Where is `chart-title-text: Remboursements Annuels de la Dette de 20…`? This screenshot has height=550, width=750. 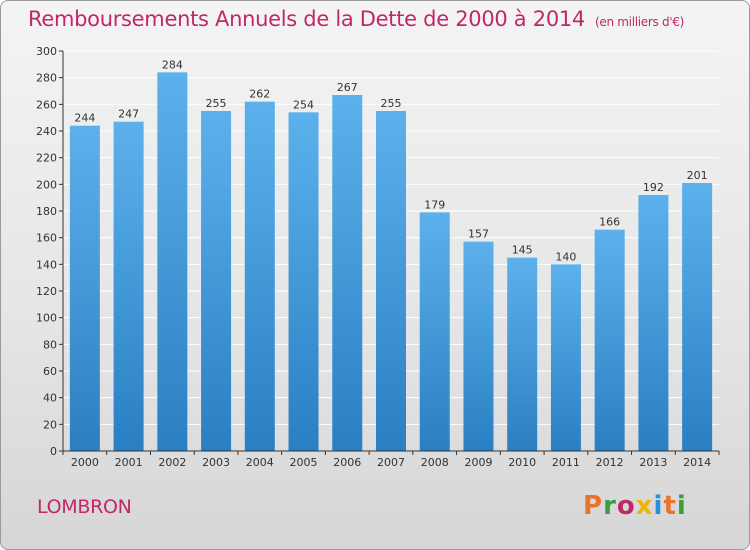 chart-title-text: Remboursements Annuels de la Dette de 20… is located at coordinates (306, 19).